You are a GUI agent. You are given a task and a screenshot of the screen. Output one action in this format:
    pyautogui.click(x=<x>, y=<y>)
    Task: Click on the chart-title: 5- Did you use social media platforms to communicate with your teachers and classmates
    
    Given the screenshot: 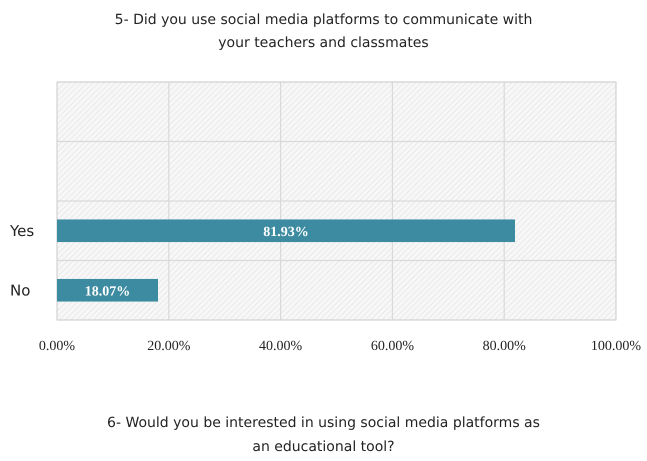 What is the action you would take?
    pyautogui.click(x=323, y=31)
    